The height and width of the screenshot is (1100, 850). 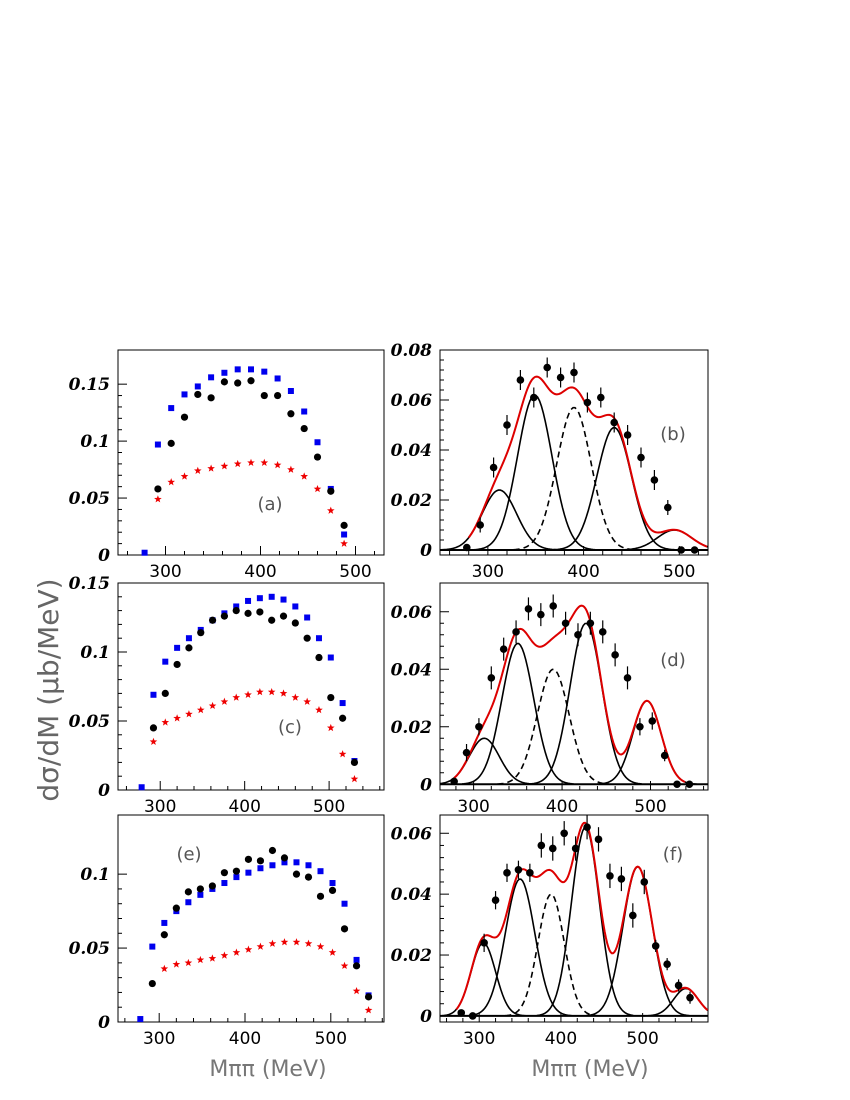 I want to click on x-tick-label-d: 300, so click(x=473, y=807).